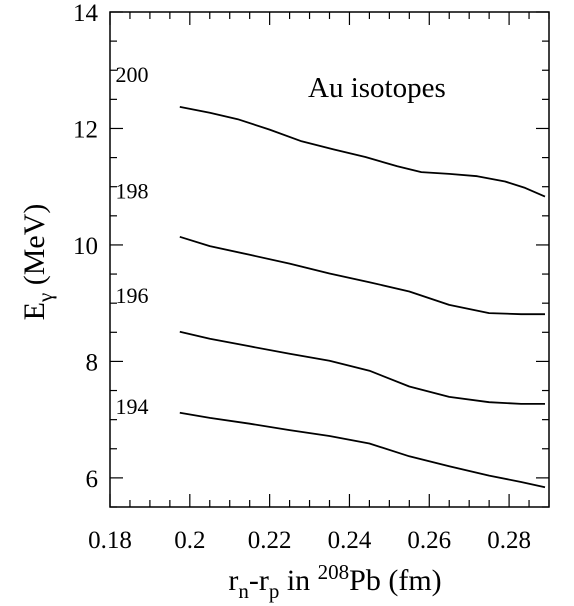  What do you see at coordinates (37, 262) in the screenshot?
I see `y-axis-label: Eγ (MeV)` at bounding box center [37, 262].